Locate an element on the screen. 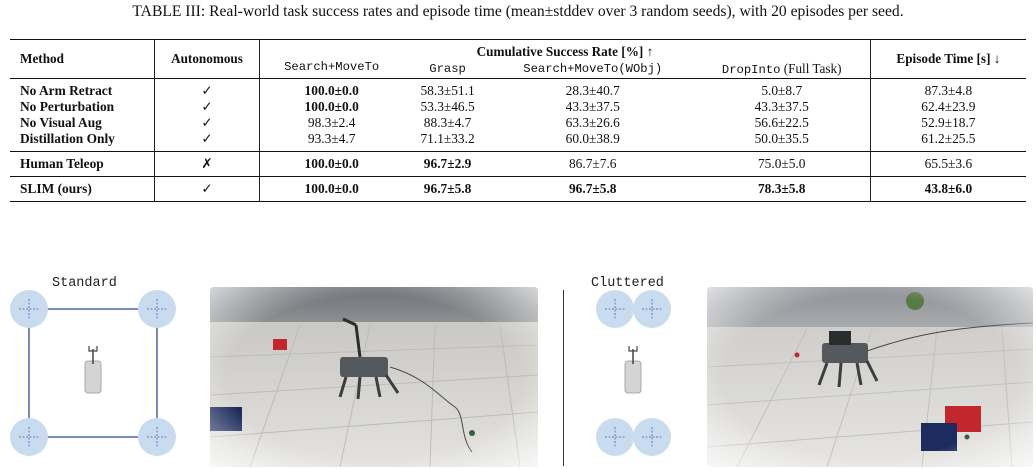 This screenshot has width=1036, height=469. row-success-cell: 86.7±7.6 is located at coordinates (592, 164).